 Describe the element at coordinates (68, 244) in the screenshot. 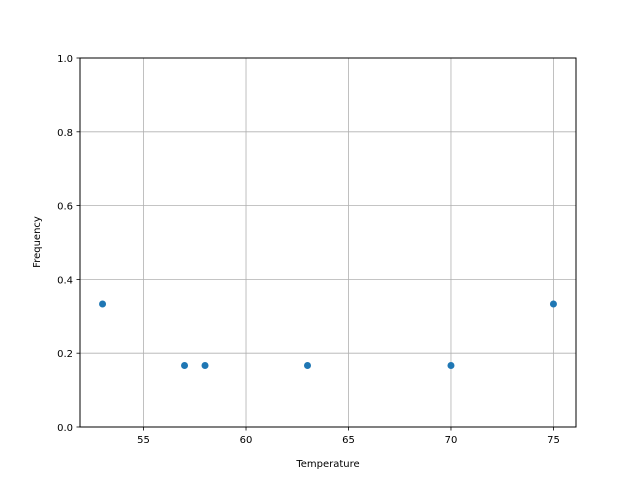

I see `y-axis-ticks: 0.0 0.2 0.4 0.6 0.8 1.0` at that location.